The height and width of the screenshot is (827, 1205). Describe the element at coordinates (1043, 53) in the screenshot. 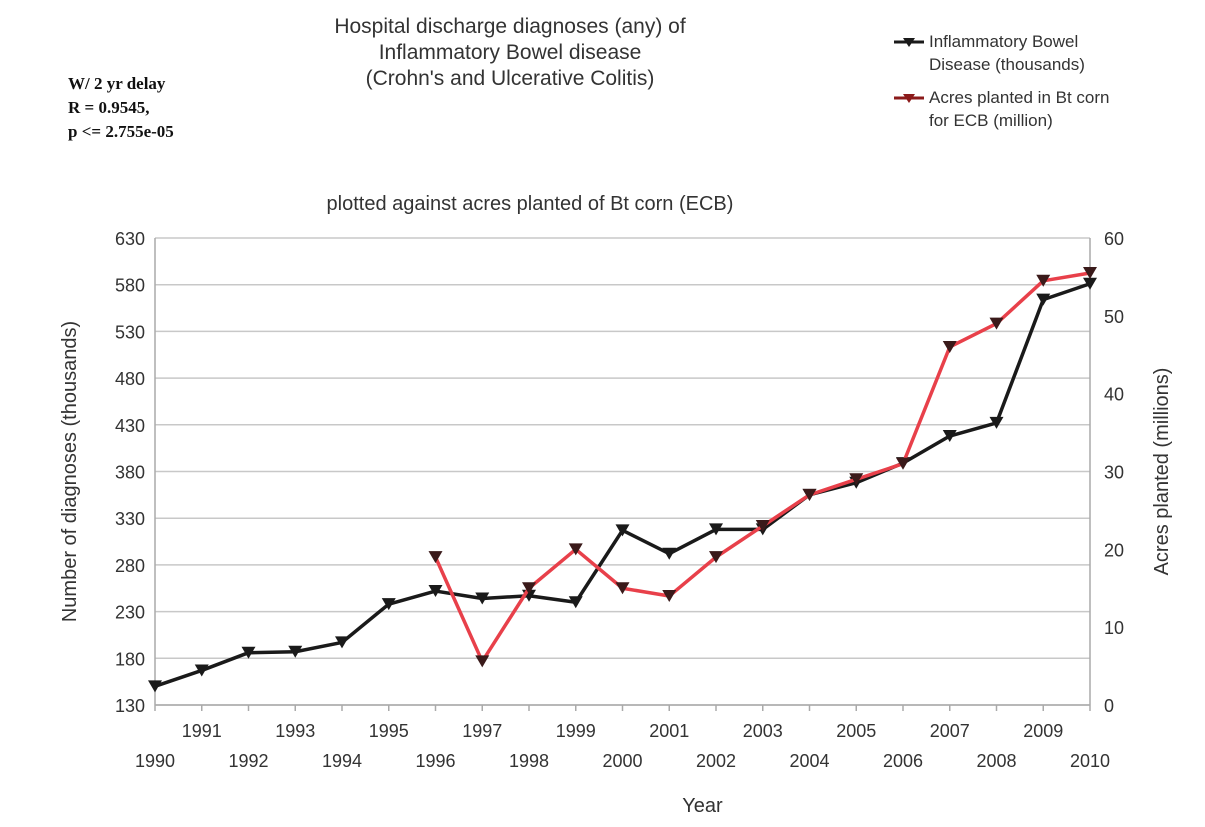

I see `legend-item-ibd: Inflammatory Bowel Disease (thousands)` at that location.